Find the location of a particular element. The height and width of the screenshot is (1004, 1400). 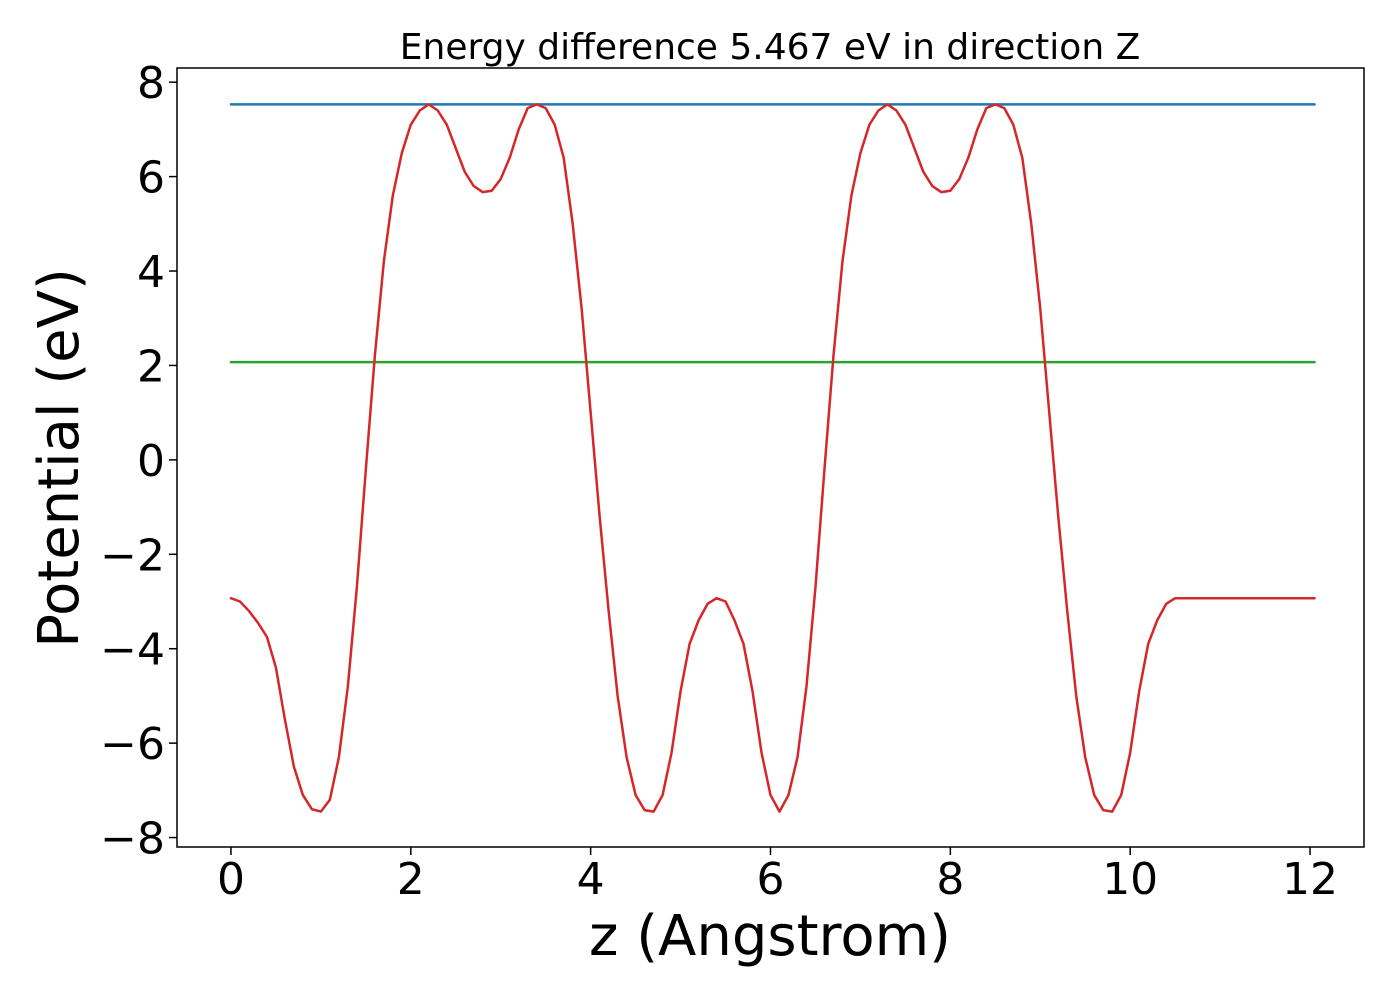

x-tick-label: 12 is located at coordinates (1310, 879).